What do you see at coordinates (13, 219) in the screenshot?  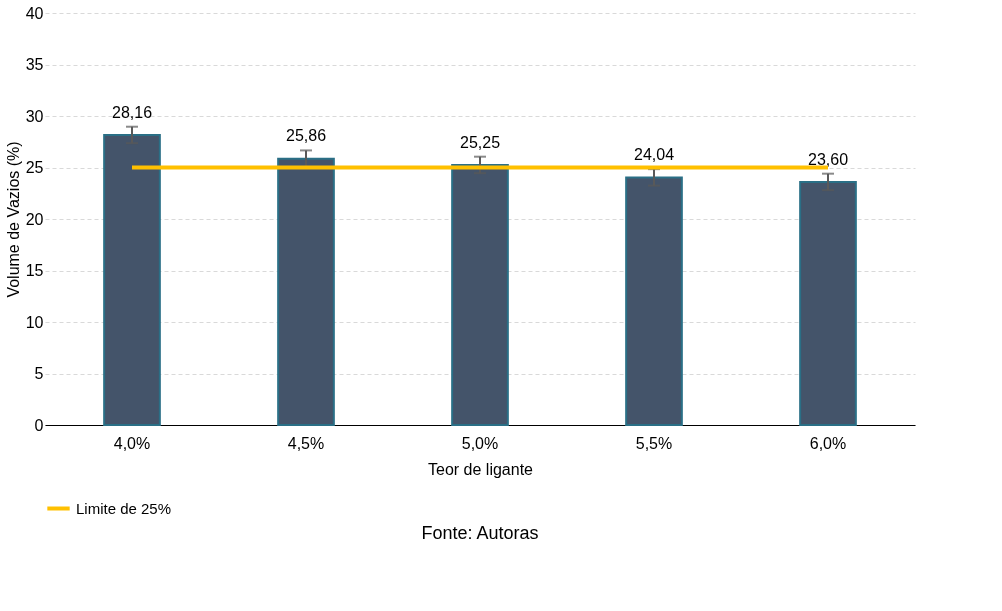 I see `y-axis-title: Volume de Vazios (%)` at bounding box center [13, 219].